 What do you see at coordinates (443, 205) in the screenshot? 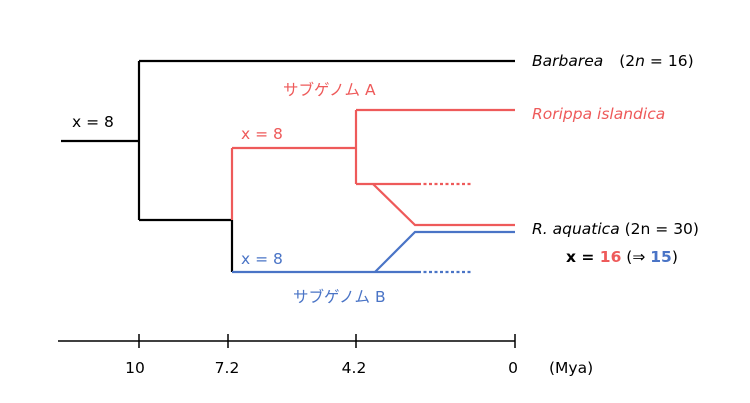
I see `red-to-aquatica` at bounding box center [443, 205].